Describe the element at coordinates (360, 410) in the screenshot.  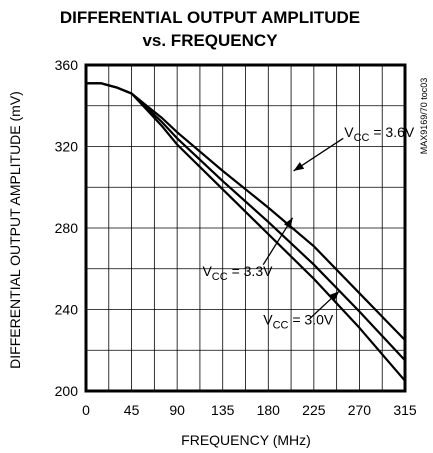
I see `x-tick-label: 270` at that location.